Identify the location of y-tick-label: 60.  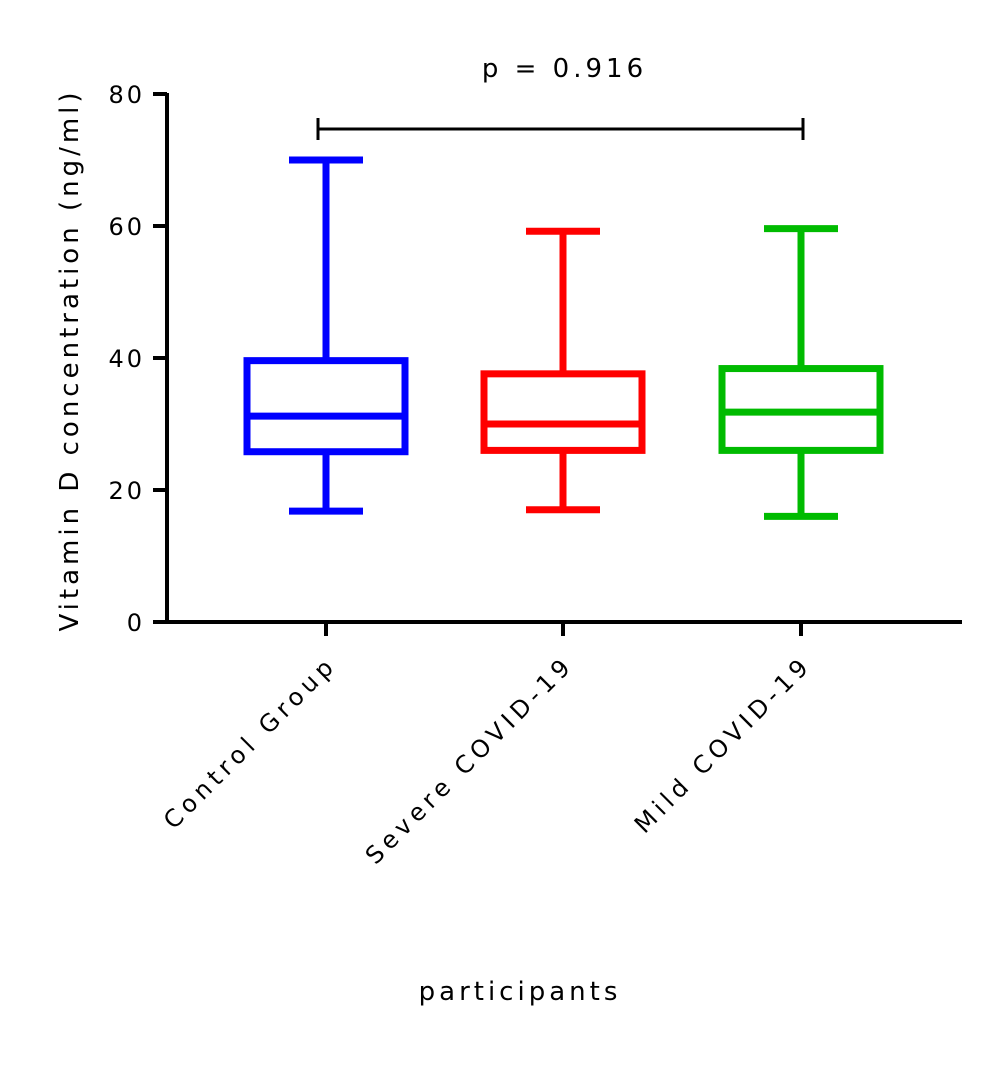
(126, 227).